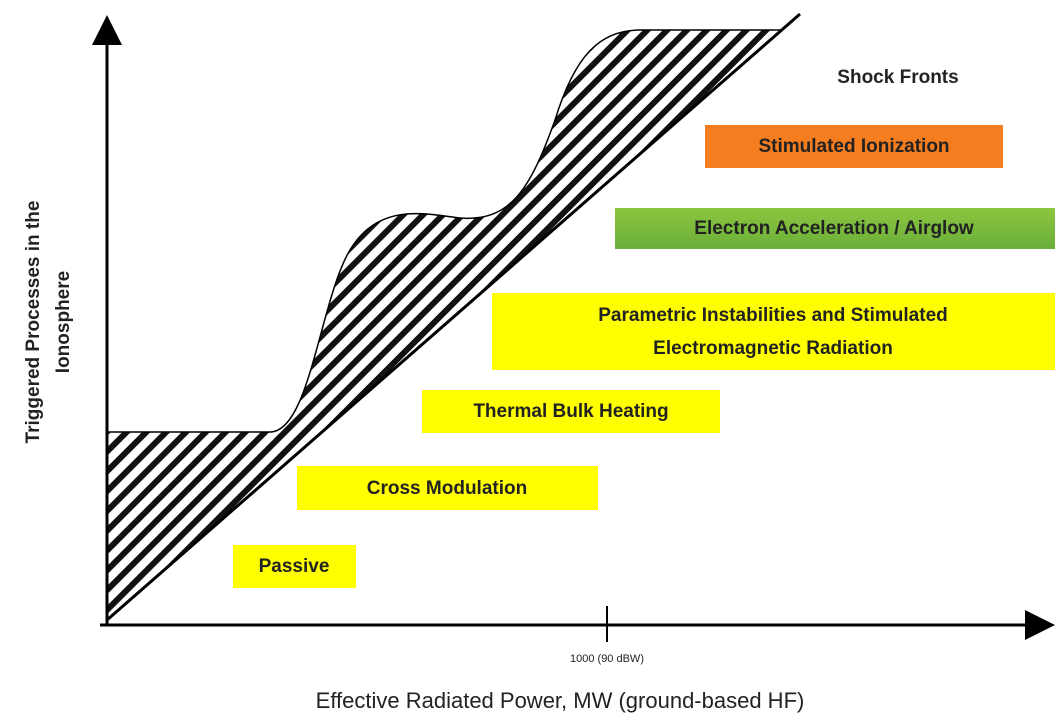 The image size is (1059, 715). I want to click on stimulated-ionization-box, so click(854, 146).